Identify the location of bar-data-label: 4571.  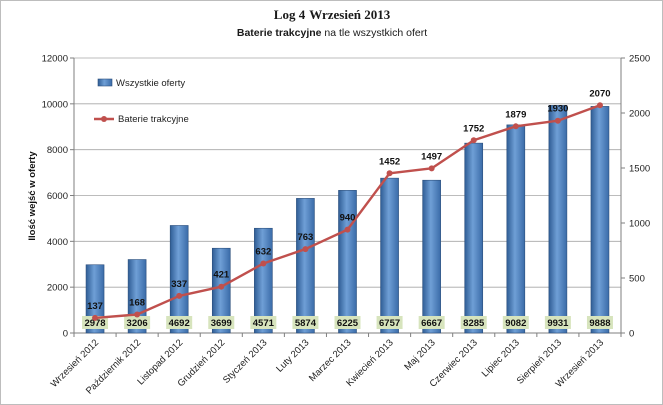
(264, 323).